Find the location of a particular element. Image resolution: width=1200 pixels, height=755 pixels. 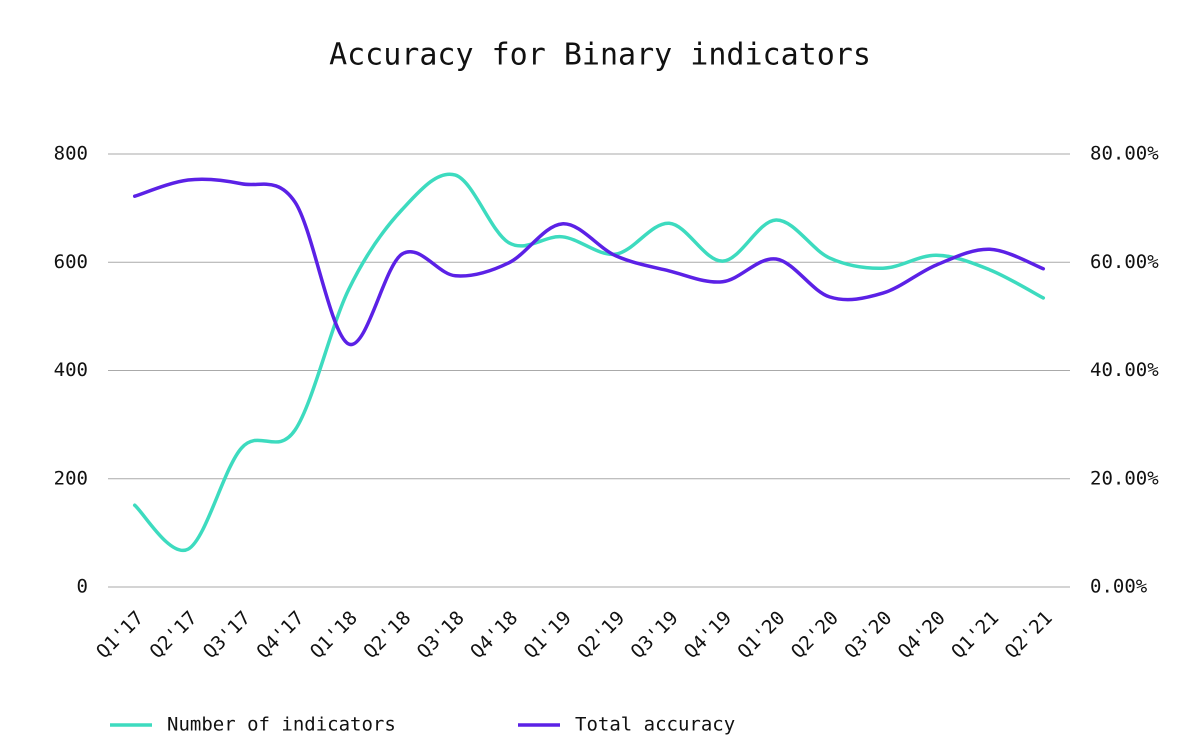

y-tick-label: 200 is located at coordinates (71, 478).